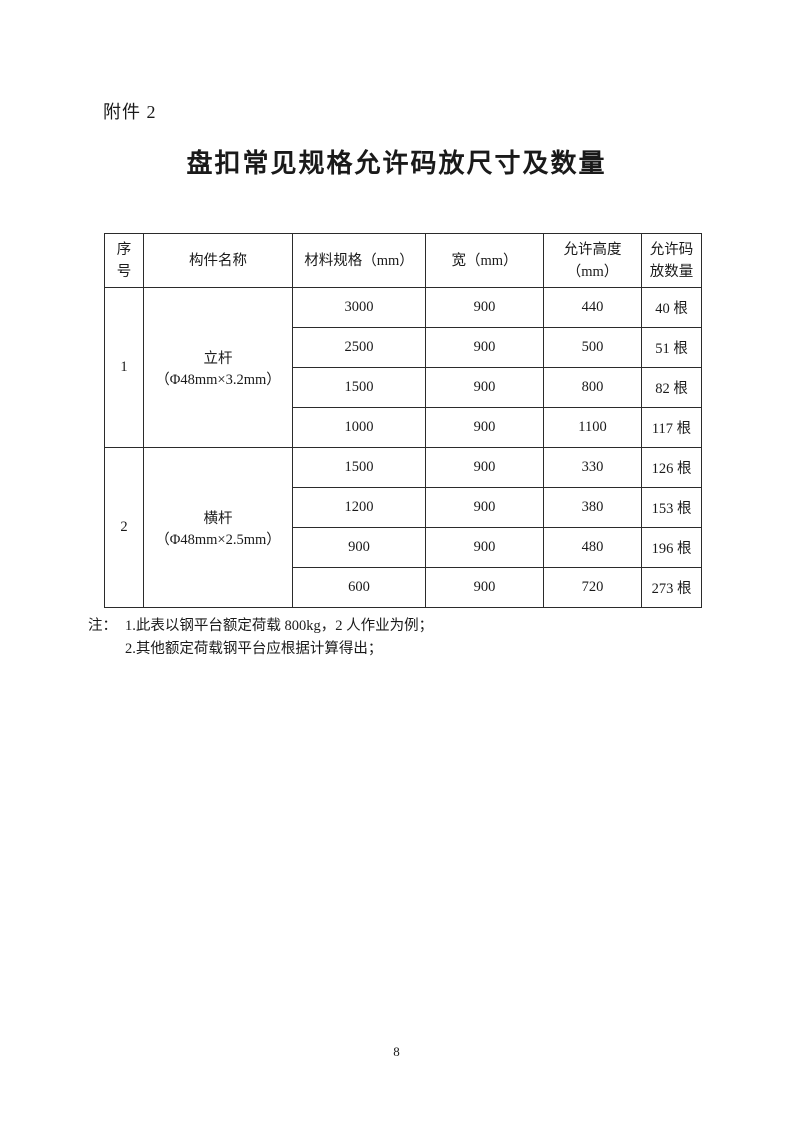 The height and width of the screenshot is (1122, 793). Describe the element at coordinates (671, 387) in the screenshot. I see `cell-qty: 82 根` at that location.